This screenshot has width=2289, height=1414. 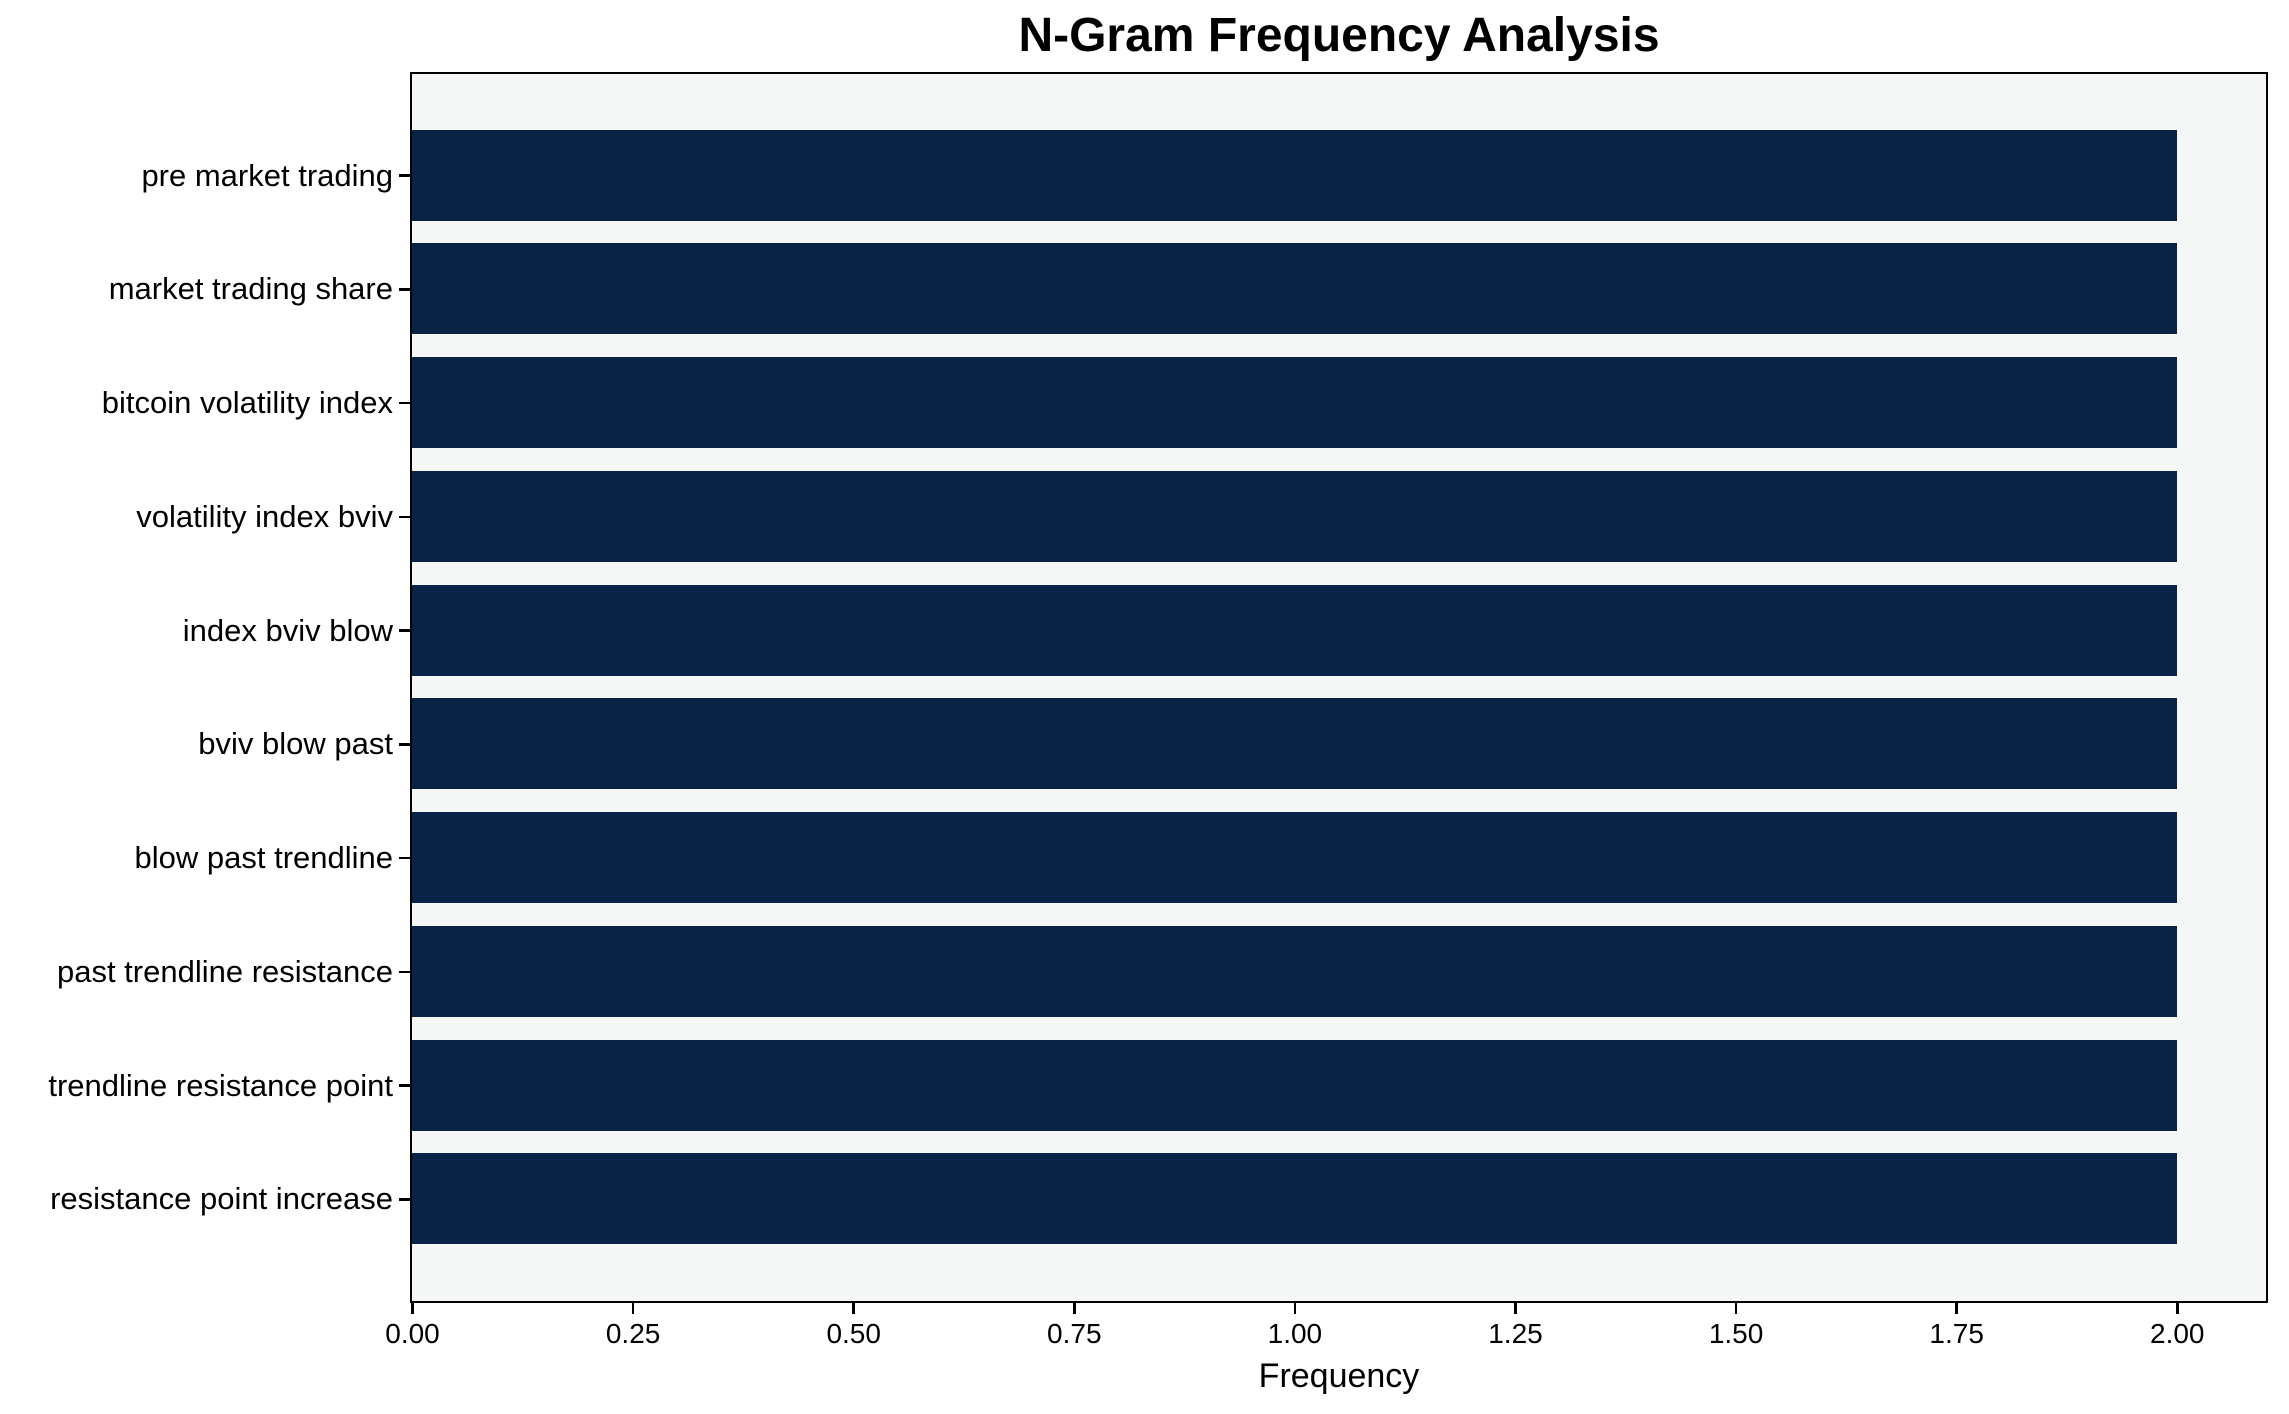 I want to click on y-axis-label: blow past trendline, so click(x=264, y=858).